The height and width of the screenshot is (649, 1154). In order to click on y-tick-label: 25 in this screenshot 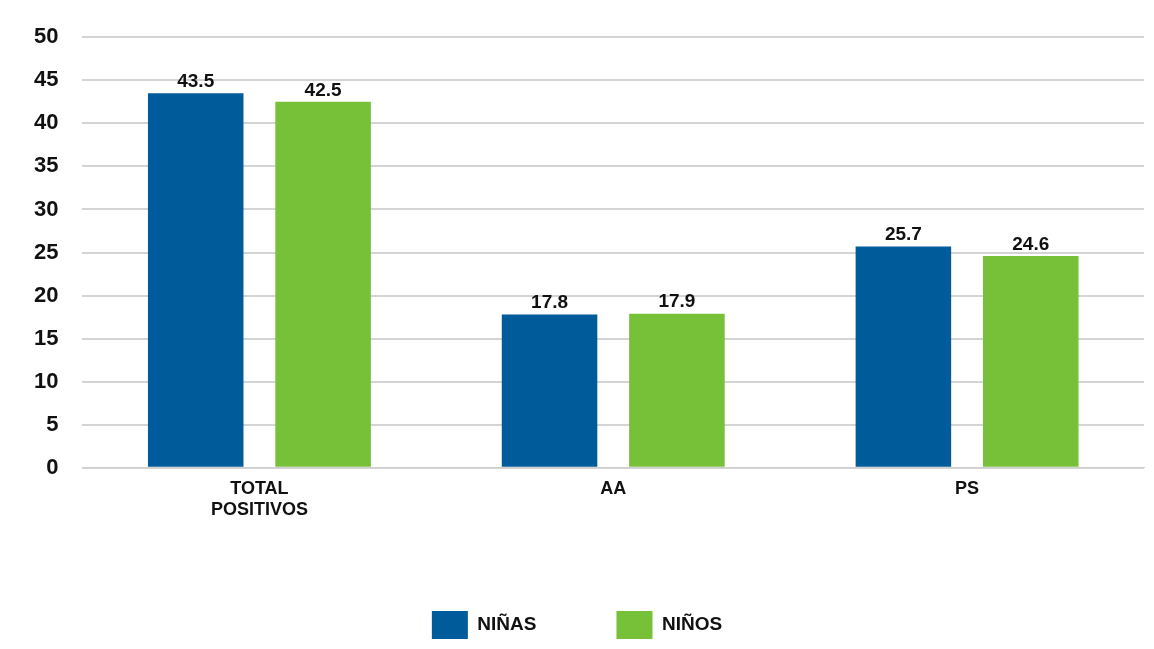, I will do `click(46, 251)`.